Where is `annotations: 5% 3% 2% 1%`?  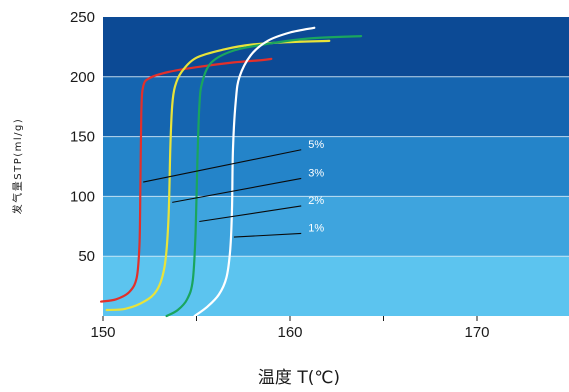 annotations: 5% 3% 2% 1% is located at coordinates (233, 188).